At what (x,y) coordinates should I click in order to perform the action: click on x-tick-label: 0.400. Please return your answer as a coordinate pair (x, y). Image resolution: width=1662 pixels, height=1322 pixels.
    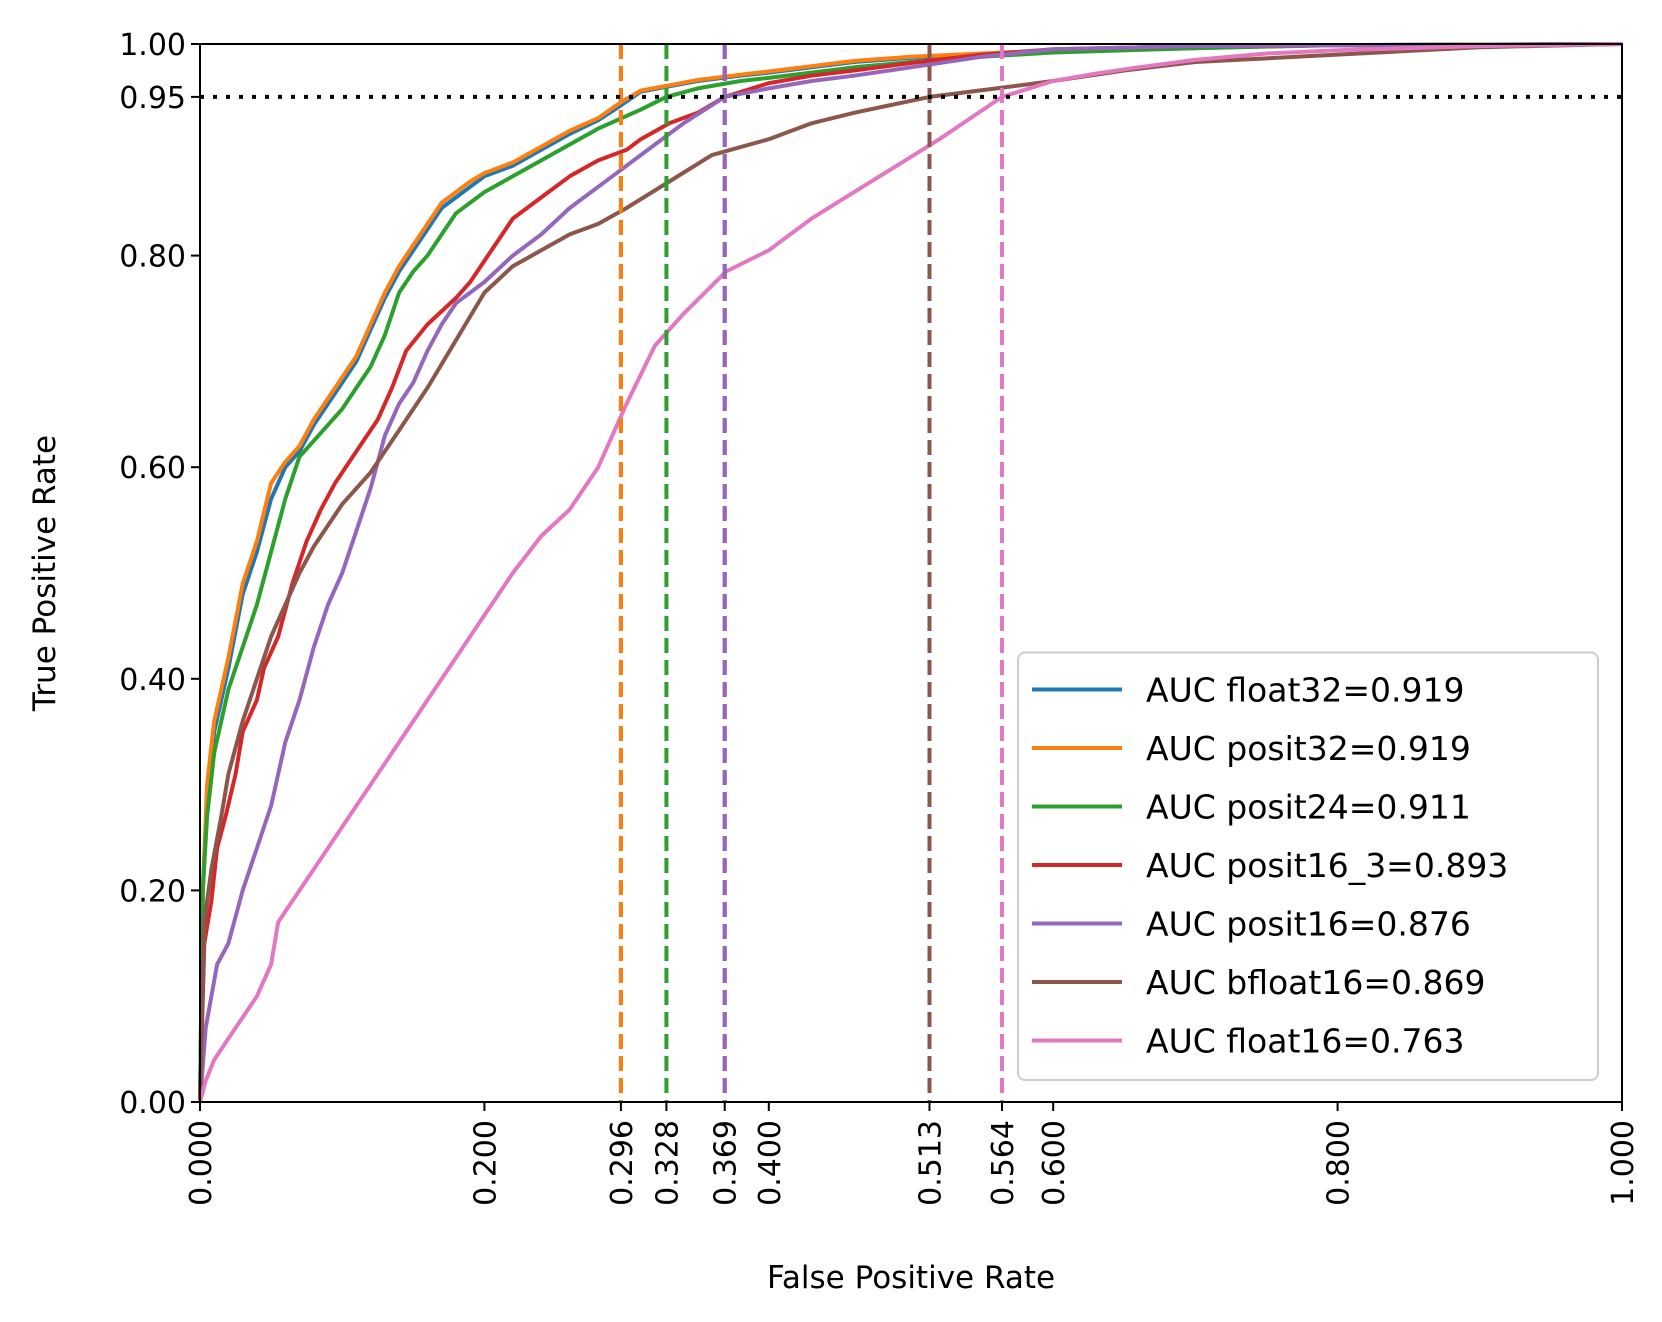
    Looking at the image, I should click on (770, 1163).